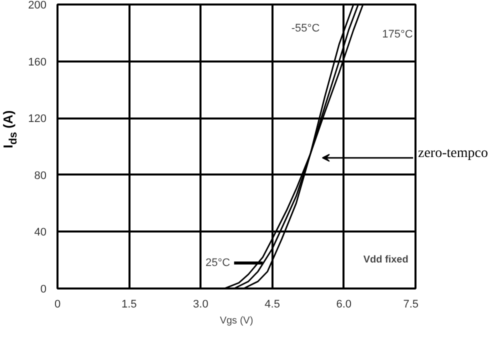  I want to click on annotation: -55°C, so click(305, 28).